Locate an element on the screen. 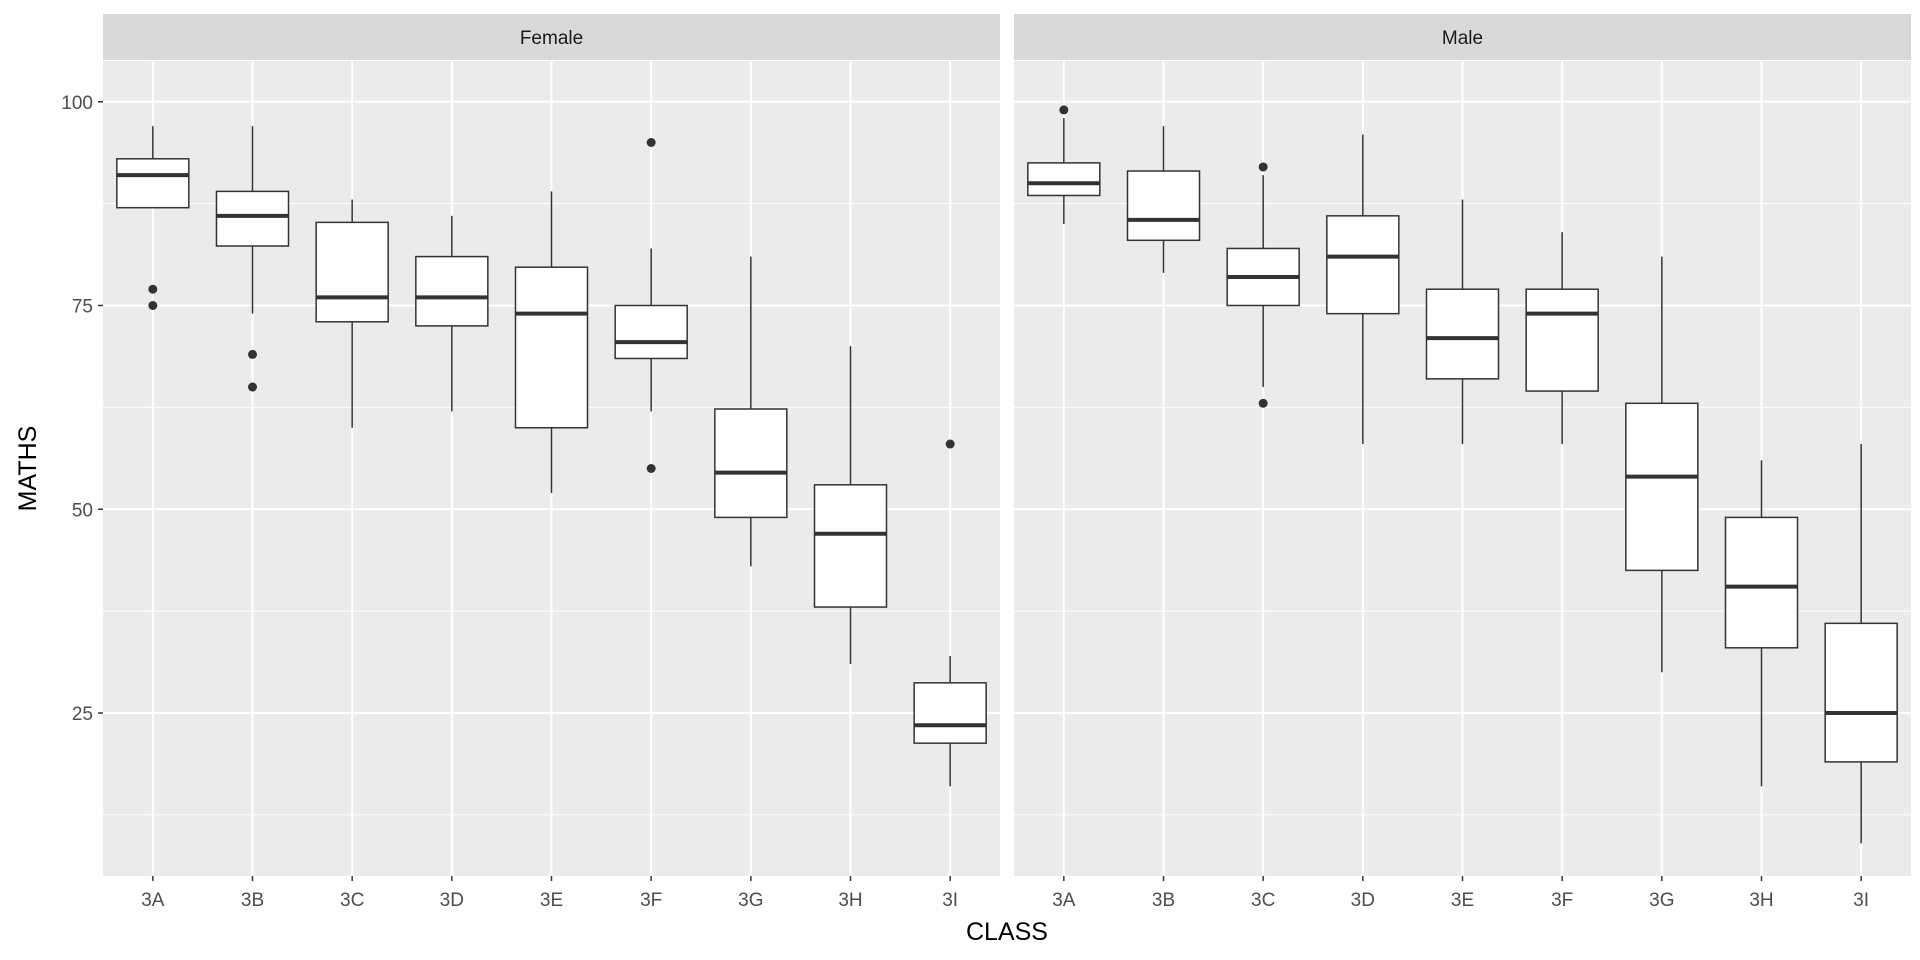  y-tick-label: 25 is located at coordinates (82, 714).